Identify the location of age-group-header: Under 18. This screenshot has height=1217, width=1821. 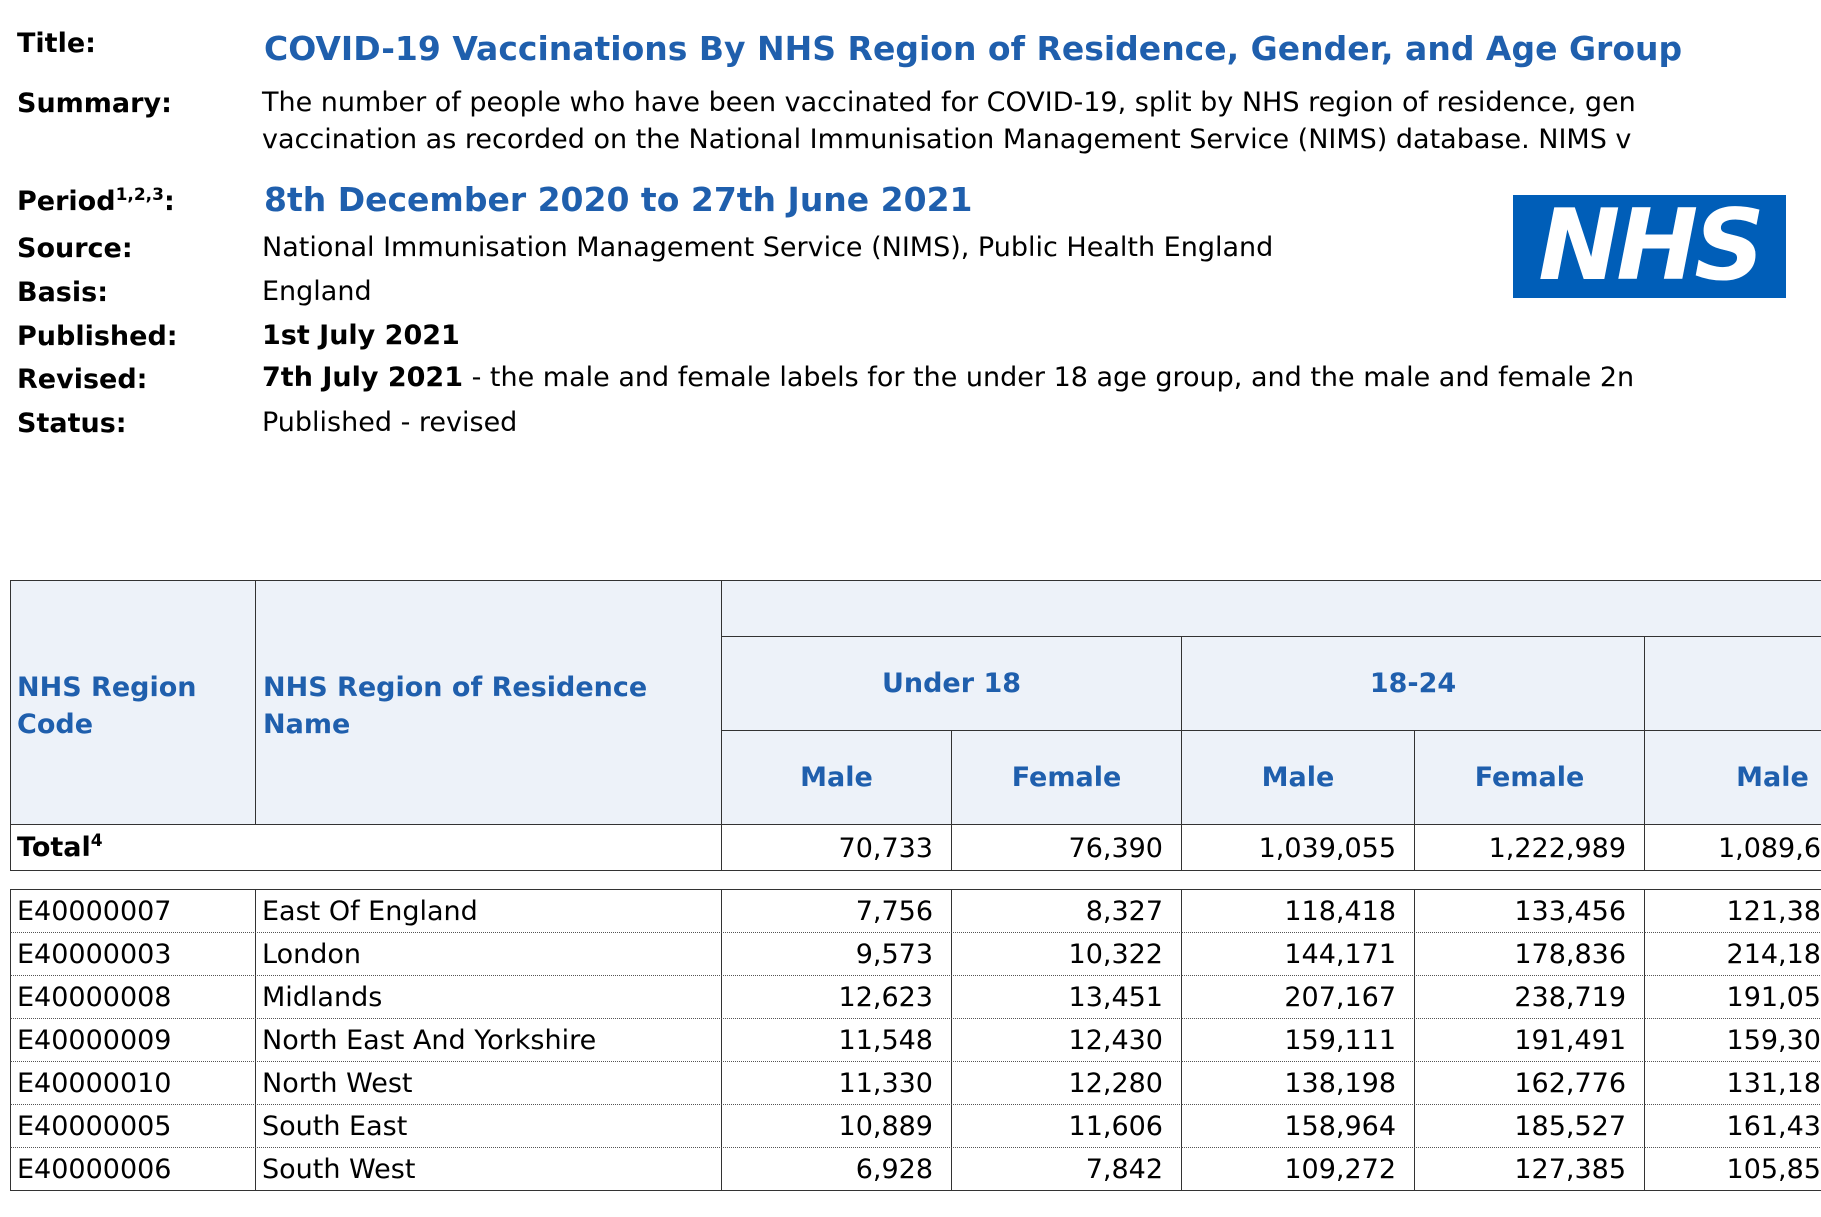
(951, 683).